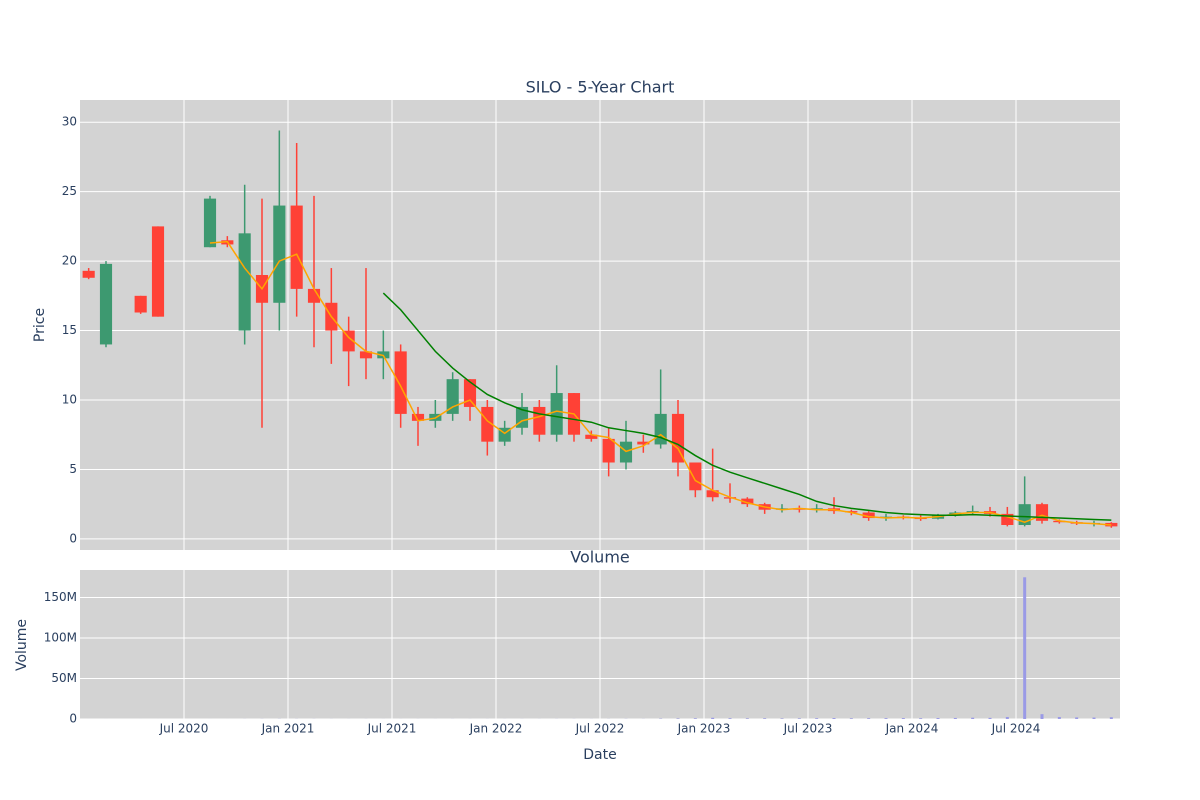 This screenshot has width=1200, height=800. What do you see at coordinates (73, 469) in the screenshot?
I see `y-tick-label: 5` at bounding box center [73, 469].